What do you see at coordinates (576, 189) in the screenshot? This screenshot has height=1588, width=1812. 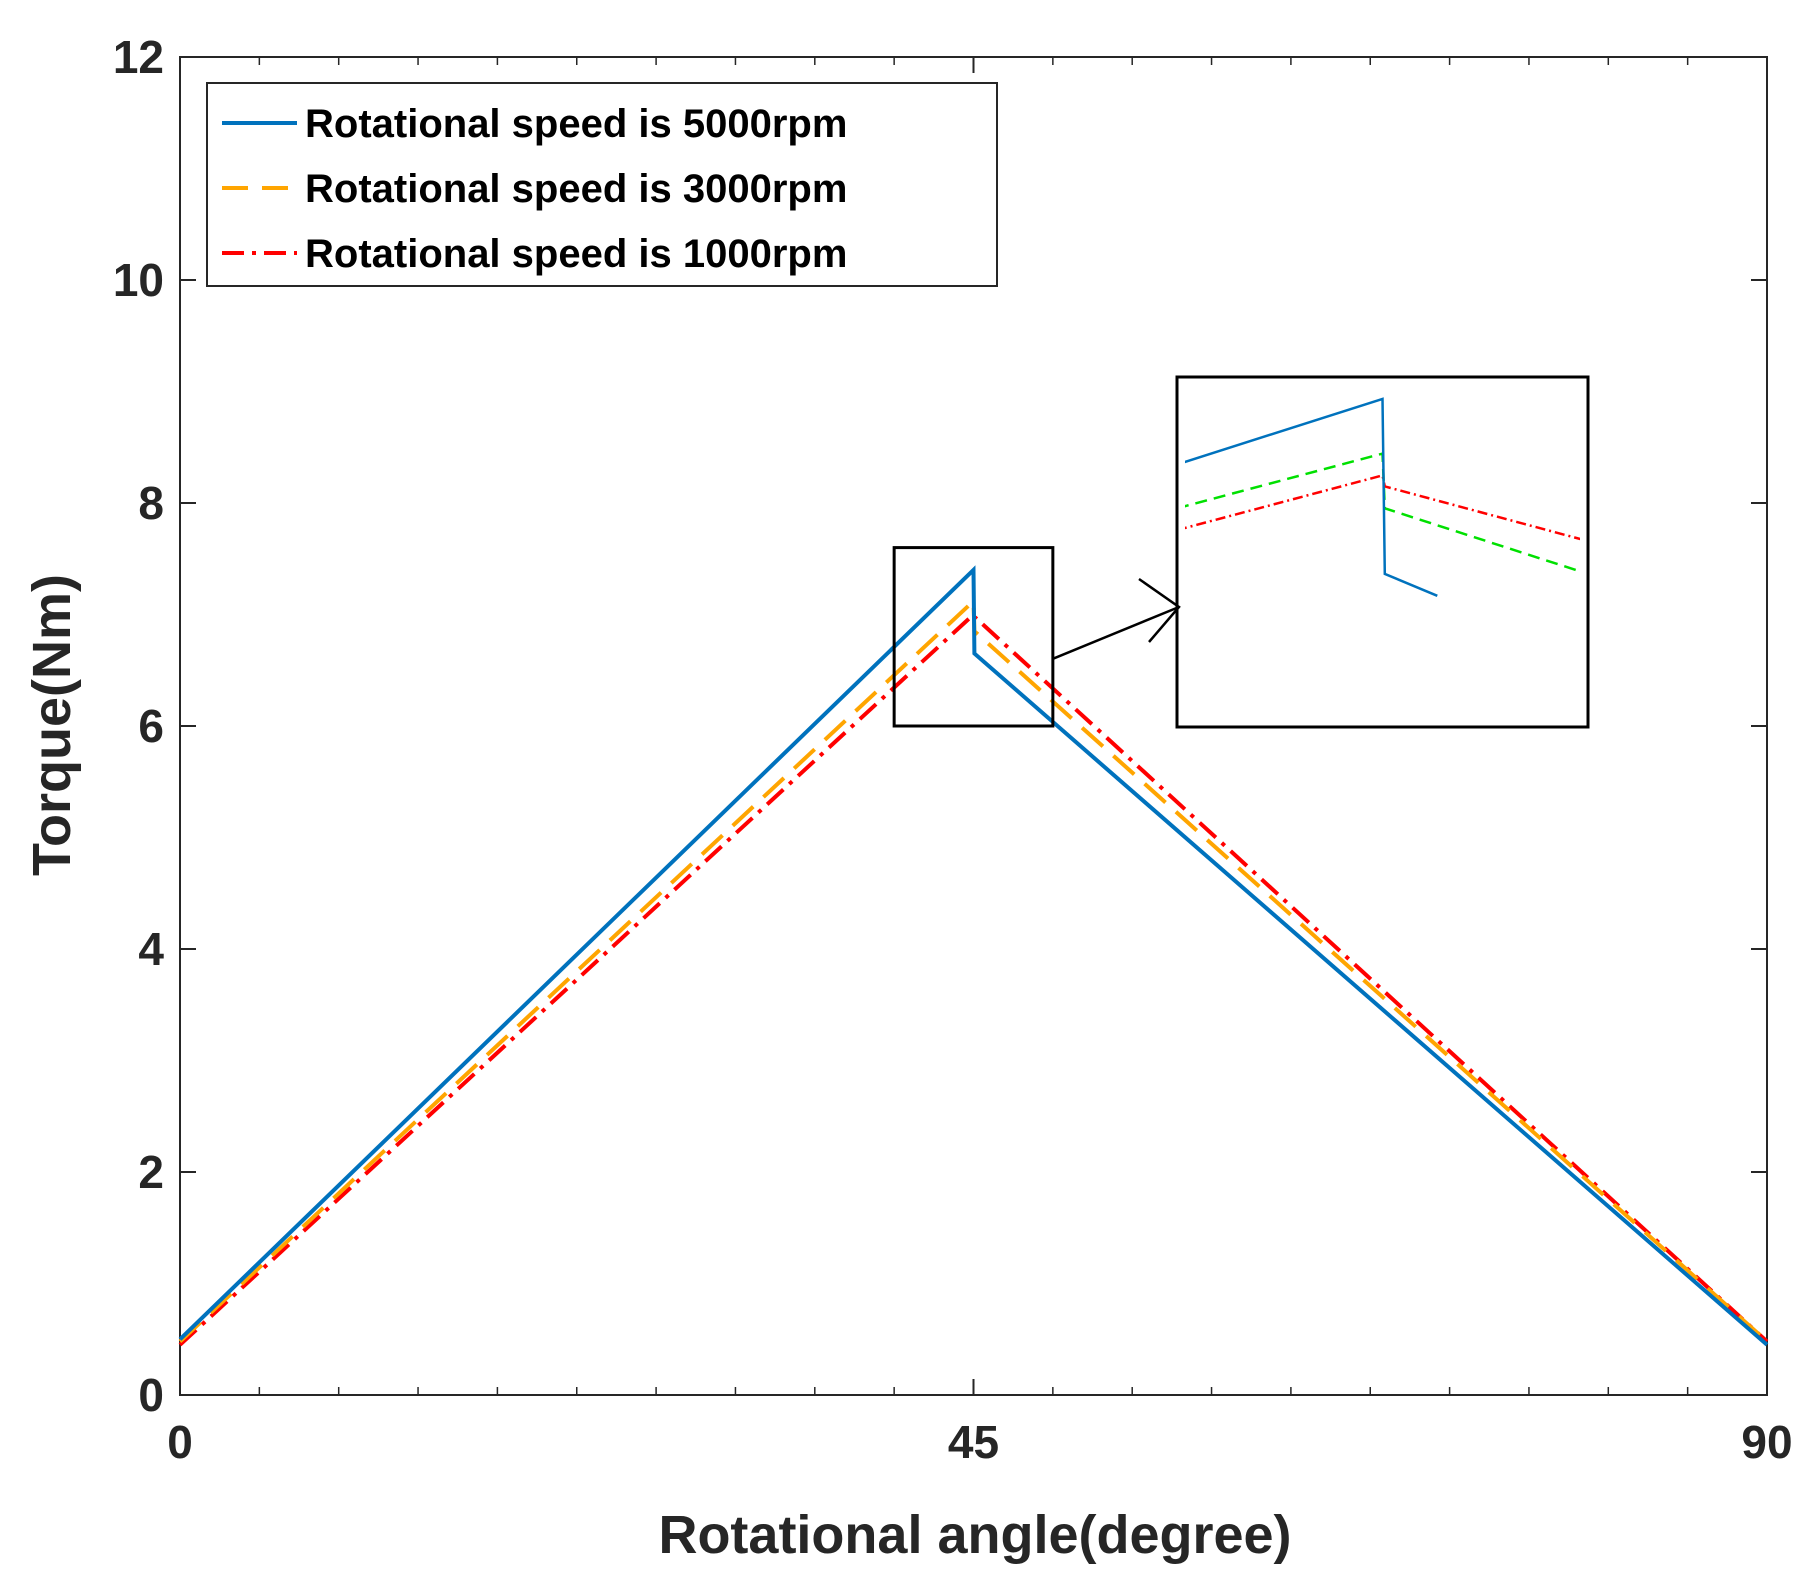 I see `legend-entry: Rotational speed is 3000rpm` at bounding box center [576, 189].